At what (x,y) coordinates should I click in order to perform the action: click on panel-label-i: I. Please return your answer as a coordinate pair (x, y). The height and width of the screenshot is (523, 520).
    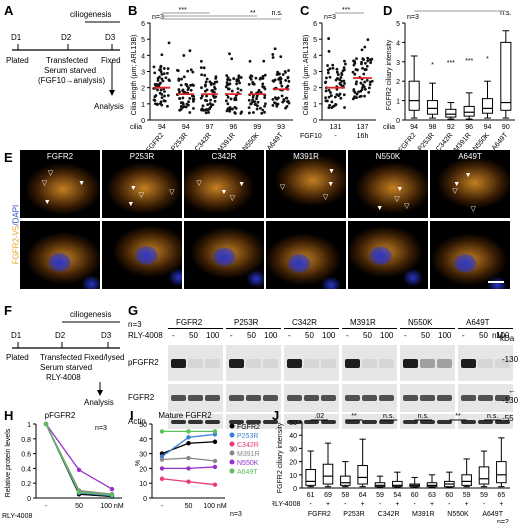
    Looking at the image, I should click on (132, 415).